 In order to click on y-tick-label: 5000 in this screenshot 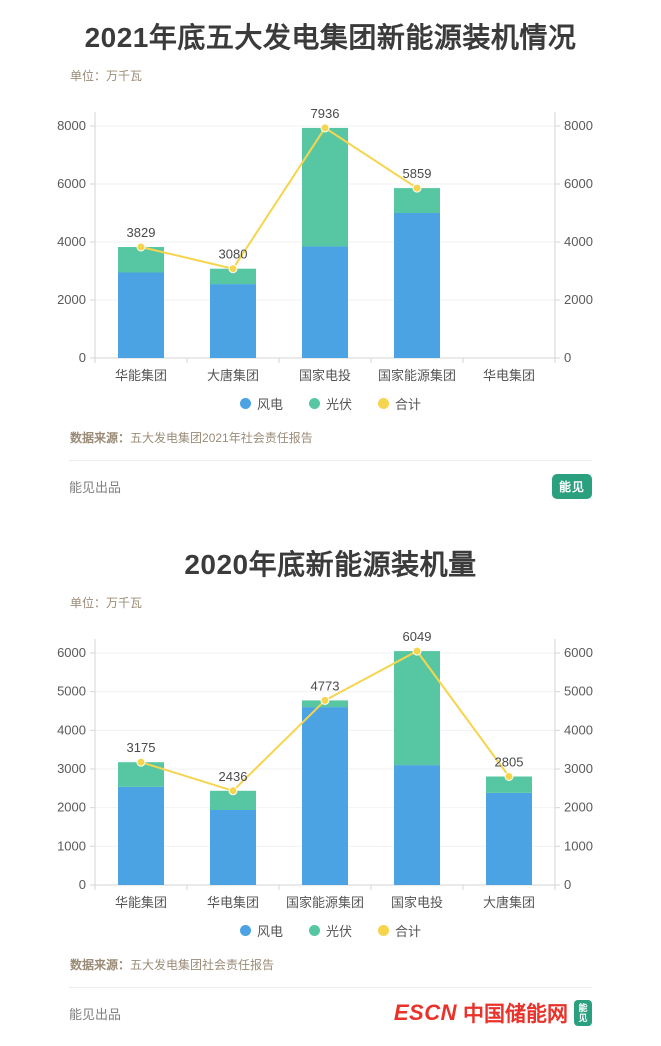, I will do `click(71, 691)`.